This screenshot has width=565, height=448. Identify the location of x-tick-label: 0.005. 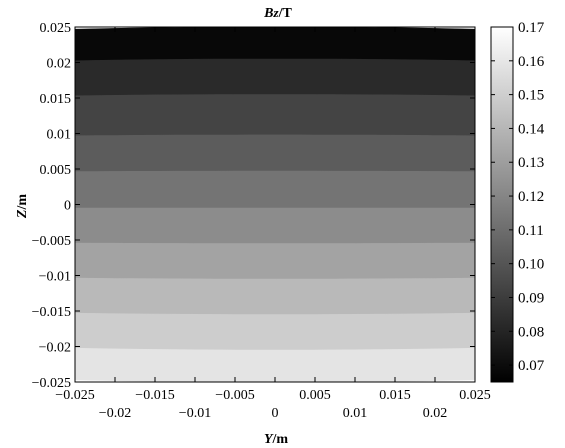
(315, 395).